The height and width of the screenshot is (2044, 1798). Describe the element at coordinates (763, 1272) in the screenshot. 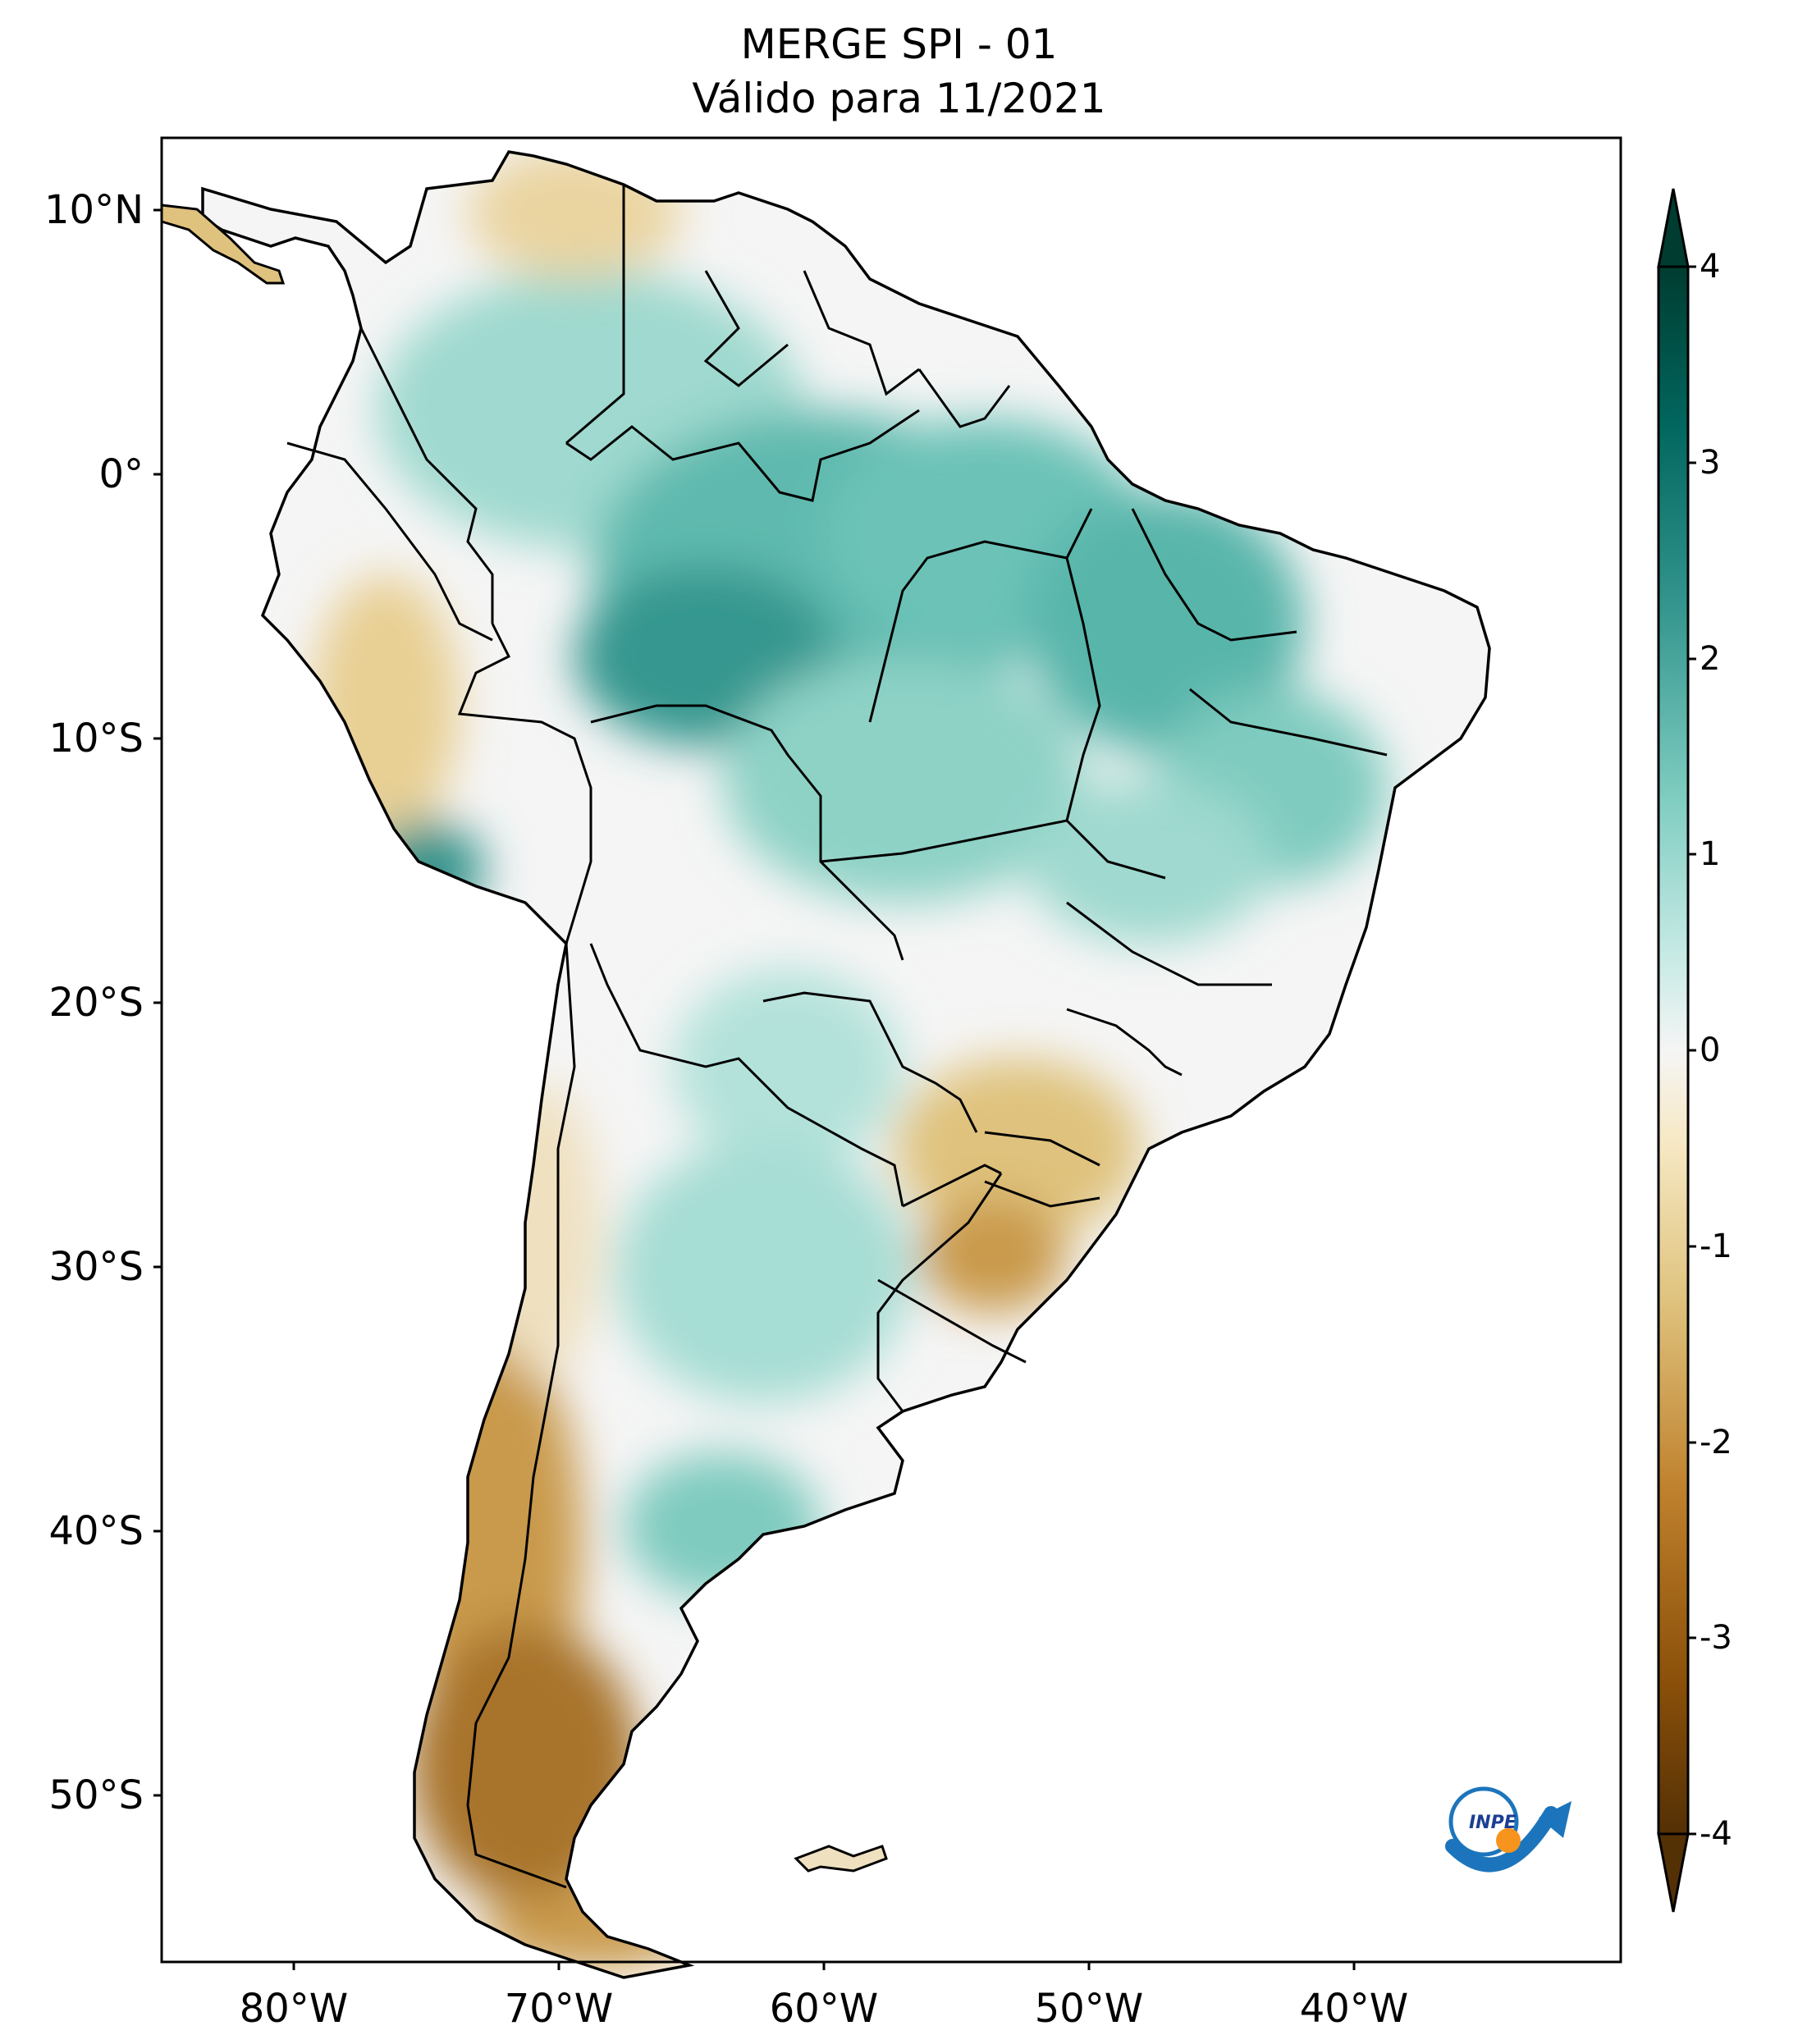

I see `spi-blob-pampas` at that location.